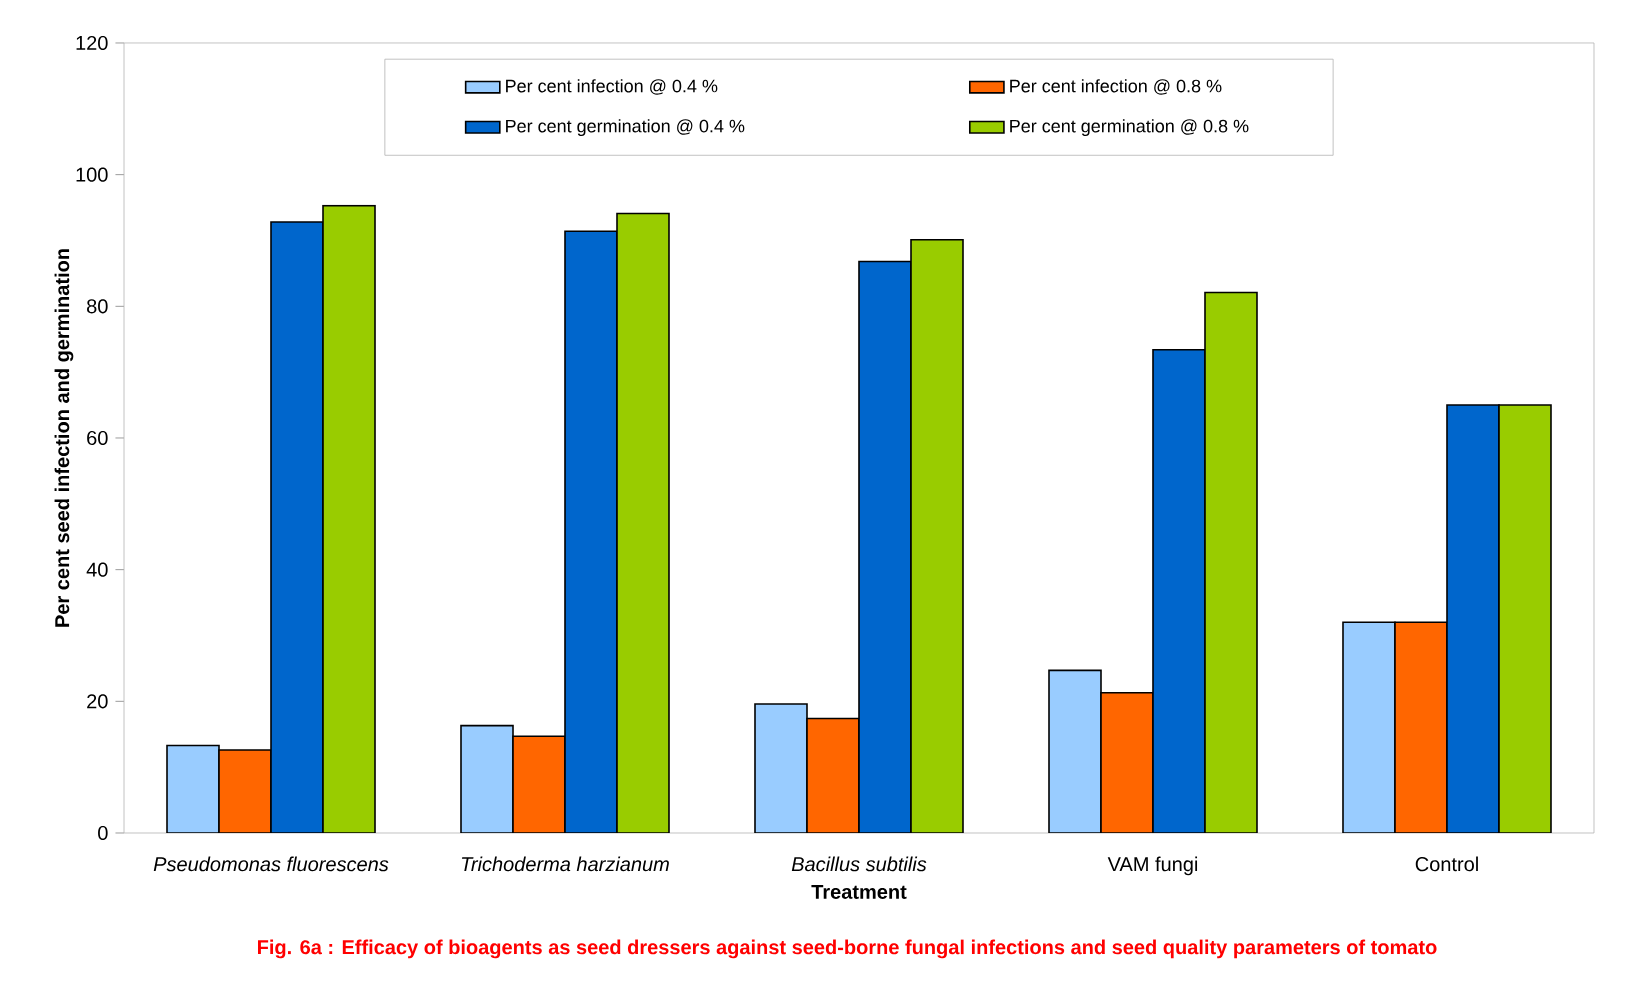 The image size is (1634, 1005). What do you see at coordinates (64, 438) in the screenshot?
I see `y-axis-title: Per cent seed infection and germination` at bounding box center [64, 438].